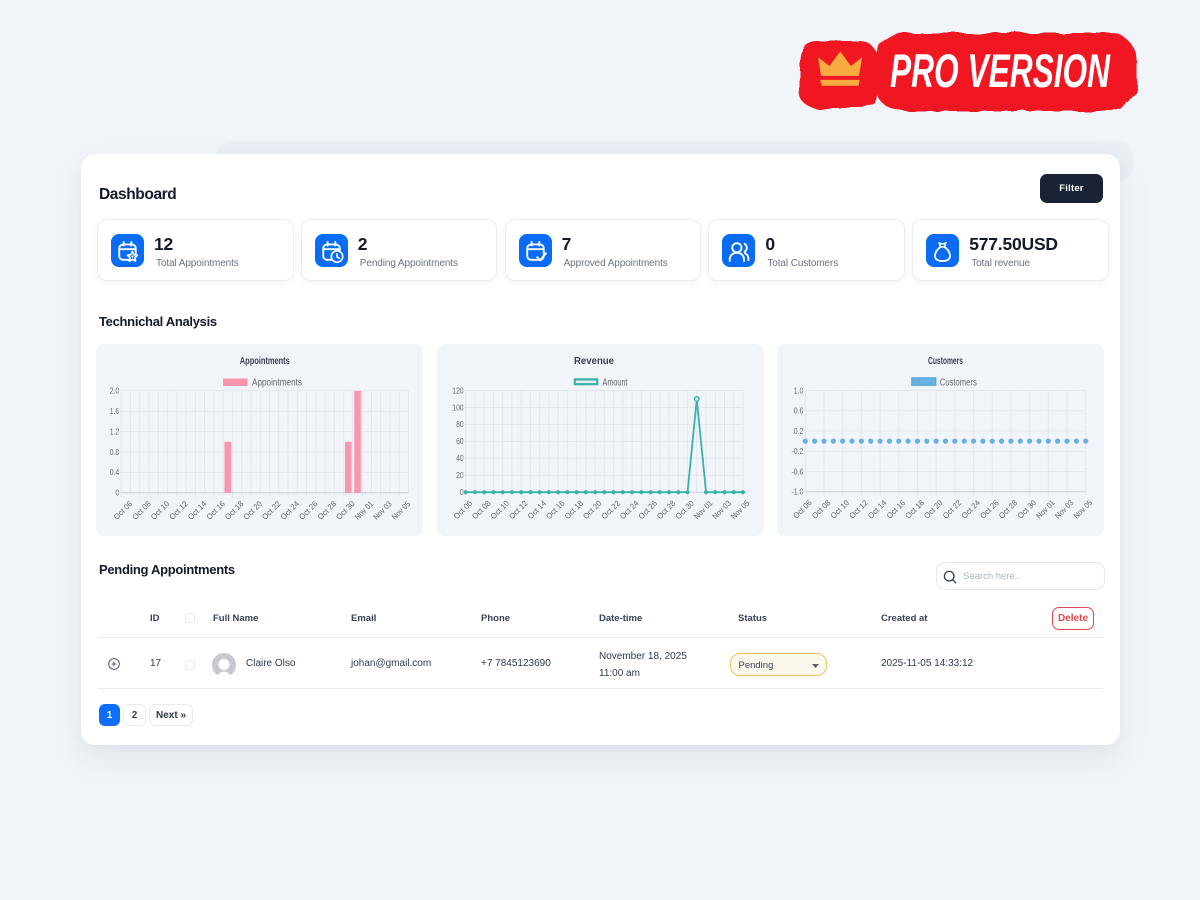 The width and height of the screenshot is (1200, 900). Describe the element at coordinates (115, 431) in the screenshot. I see `svg-text: 1.2` at that location.